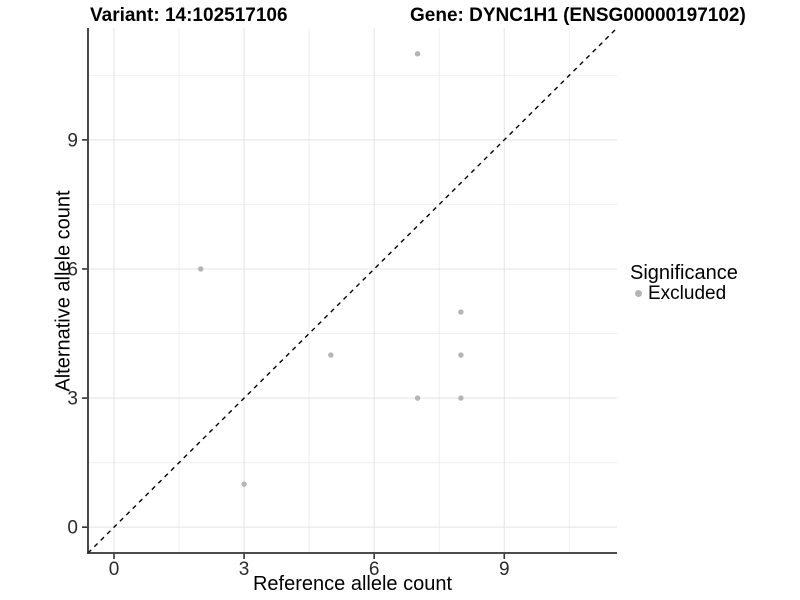  I want to click on y-tick-label: 6, so click(72, 269).